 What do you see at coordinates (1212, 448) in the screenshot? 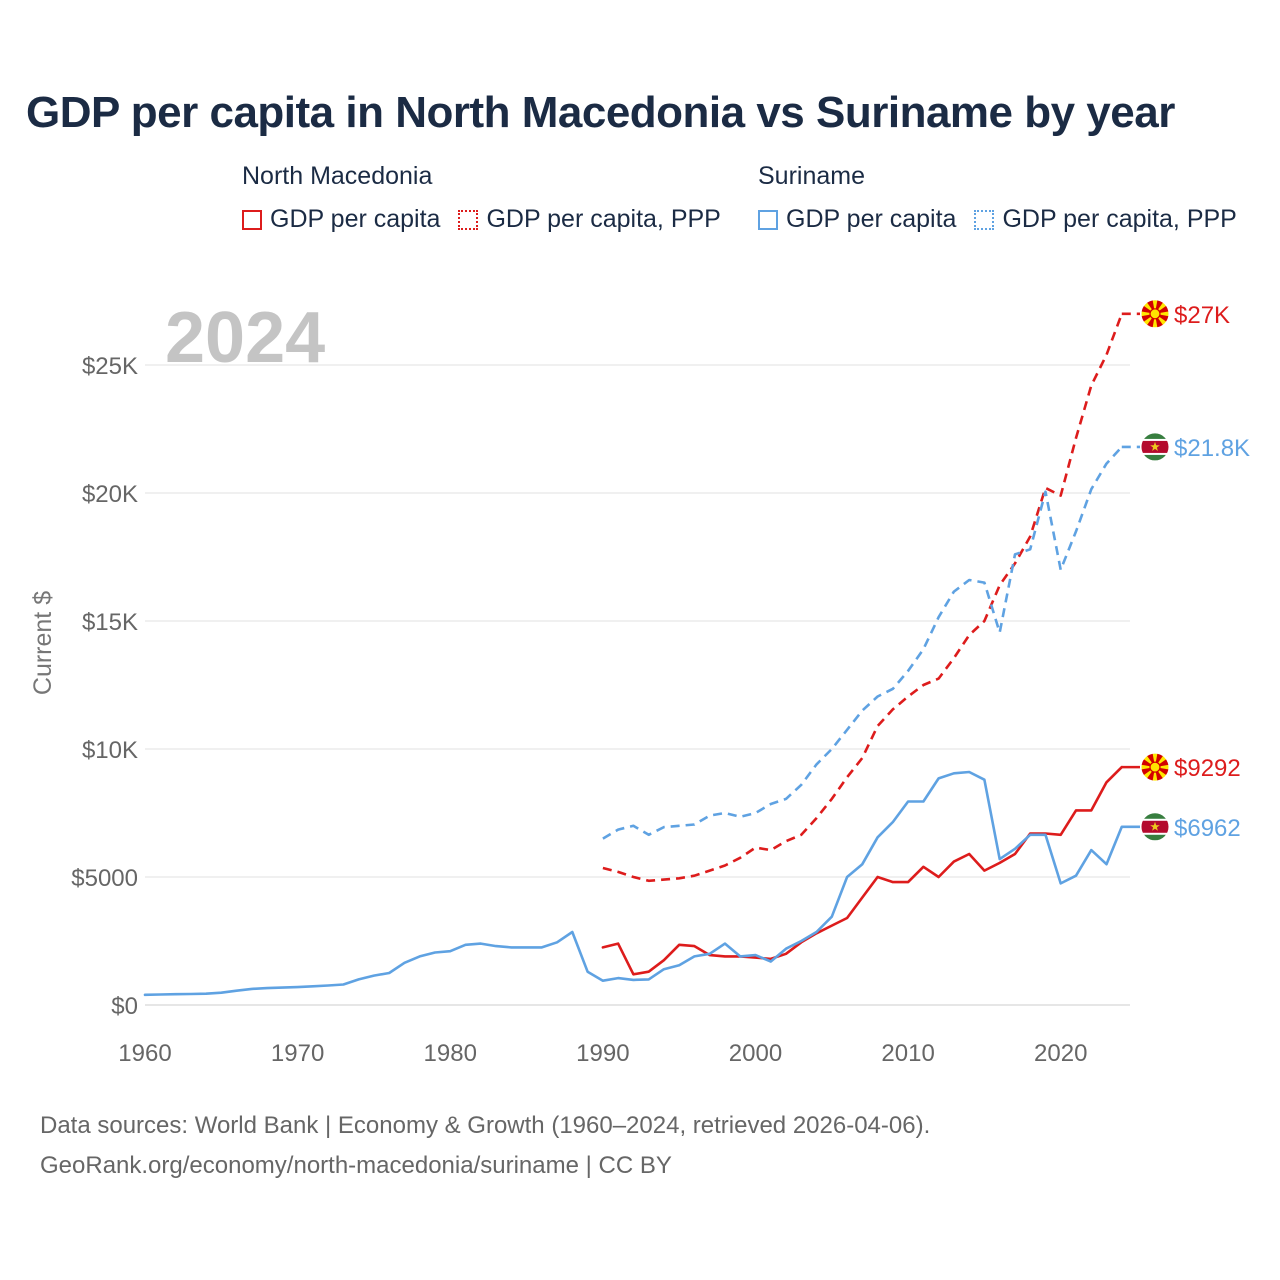
I see `end-value-label: $21.8K` at bounding box center [1212, 448].